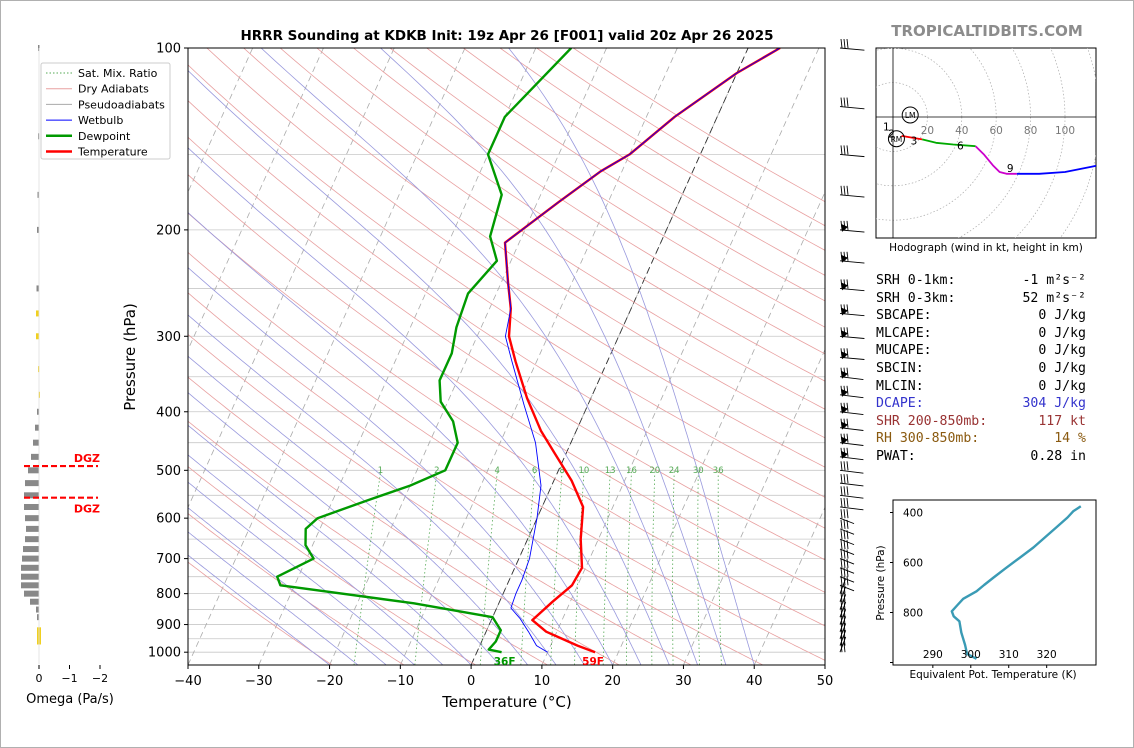 Image resolution: width=1134 pixels, height=748 pixels. Describe the element at coordinates (991, 422) in the screenshot. I see `stat-row: SHR 200-850mb: 117 kt` at that location.